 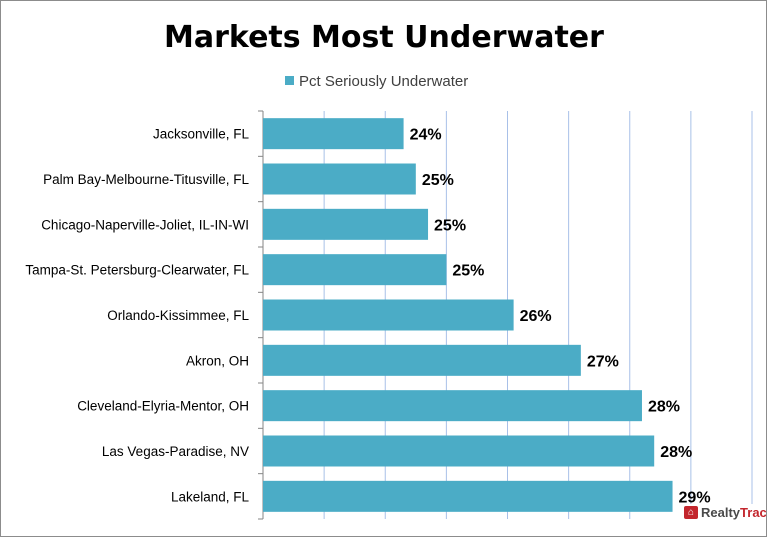 I want to click on category-label: Akron, OH, so click(x=217, y=360).